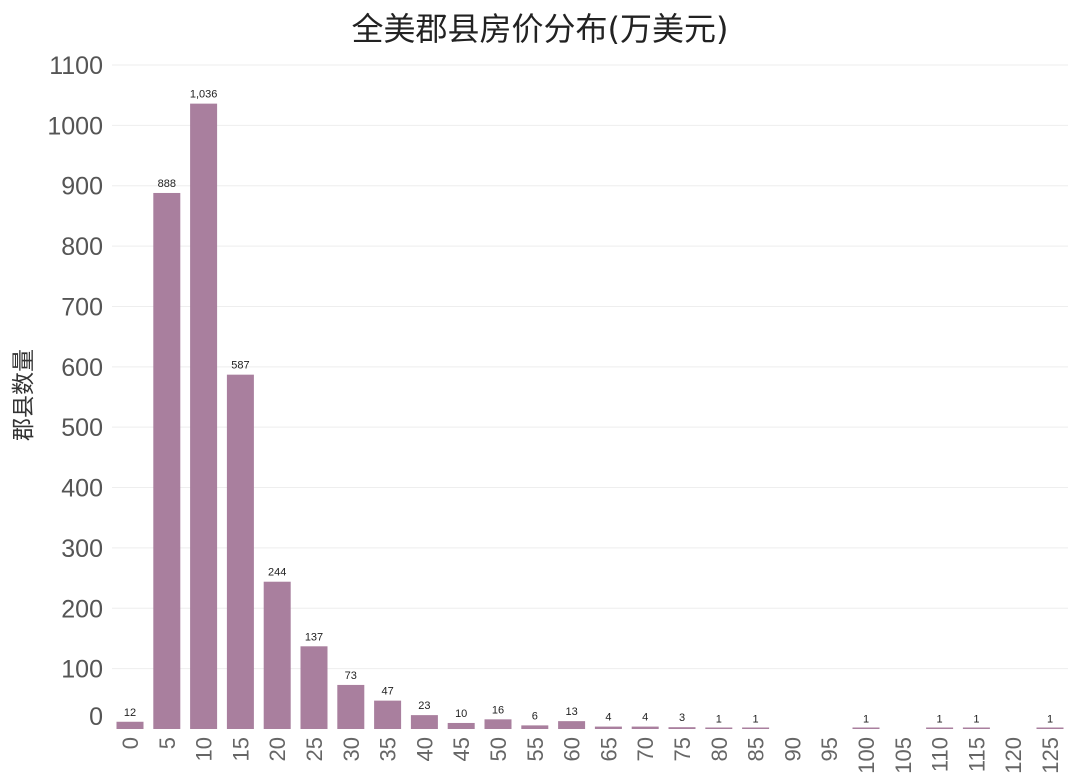 The width and height of the screenshot is (1080, 782). What do you see at coordinates (82, 609) in the screenshot?
I see `y-tick-label: 200` at bounding box center [82, 609].